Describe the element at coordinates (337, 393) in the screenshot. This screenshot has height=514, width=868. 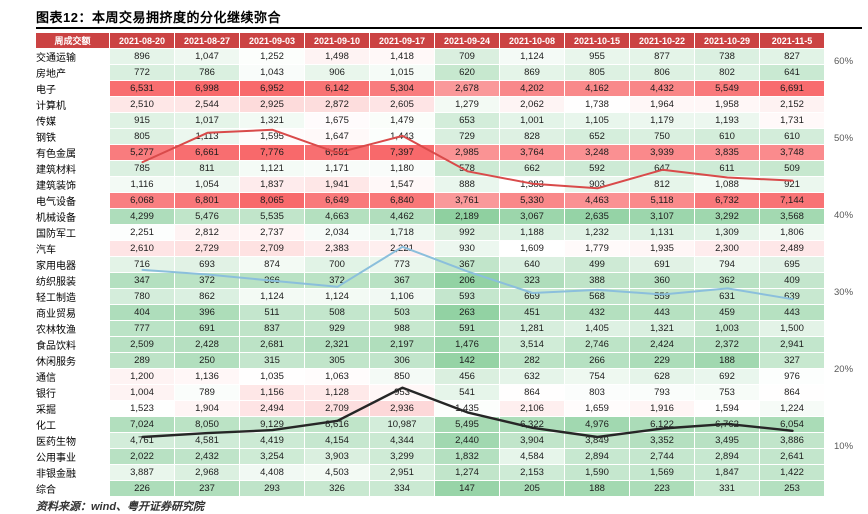
I see `value-cell: 1,128` at that location.